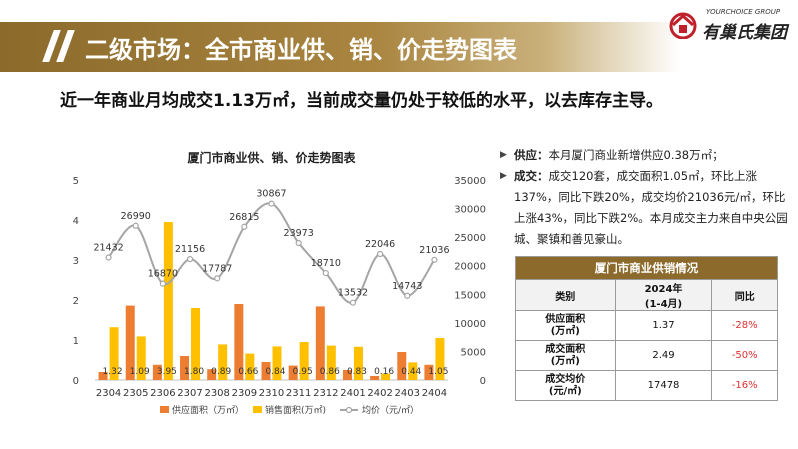  I want to click on table-row: 成交均价 (元/㎡) 17478 -16%, so click(646, 385).